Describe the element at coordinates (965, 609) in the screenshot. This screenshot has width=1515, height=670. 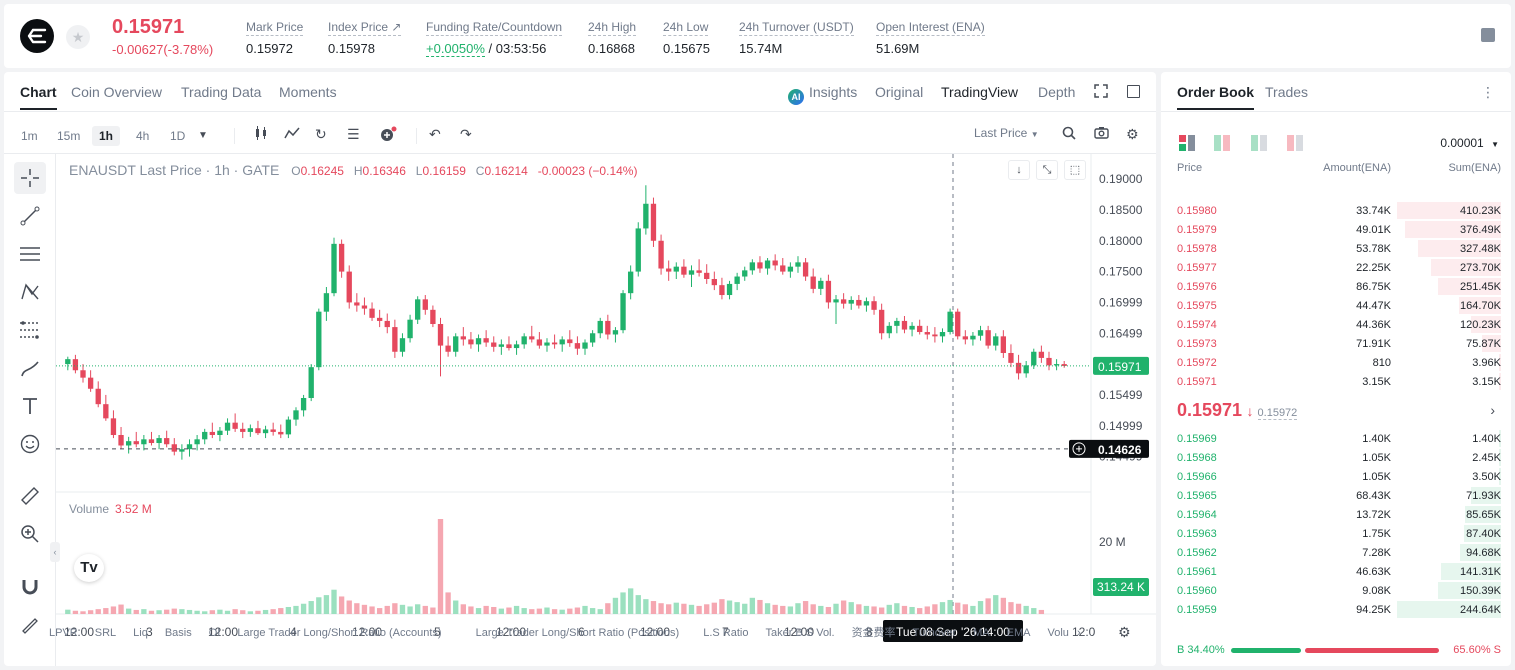
I see `volume-bar` at that location.